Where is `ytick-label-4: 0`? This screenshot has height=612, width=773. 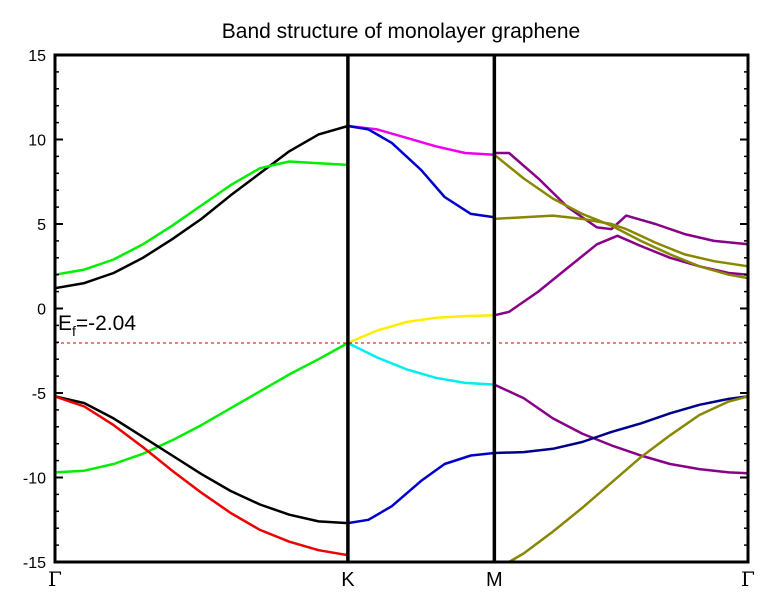
ytick-label-4: 0 is located at coordinates (41, 310).